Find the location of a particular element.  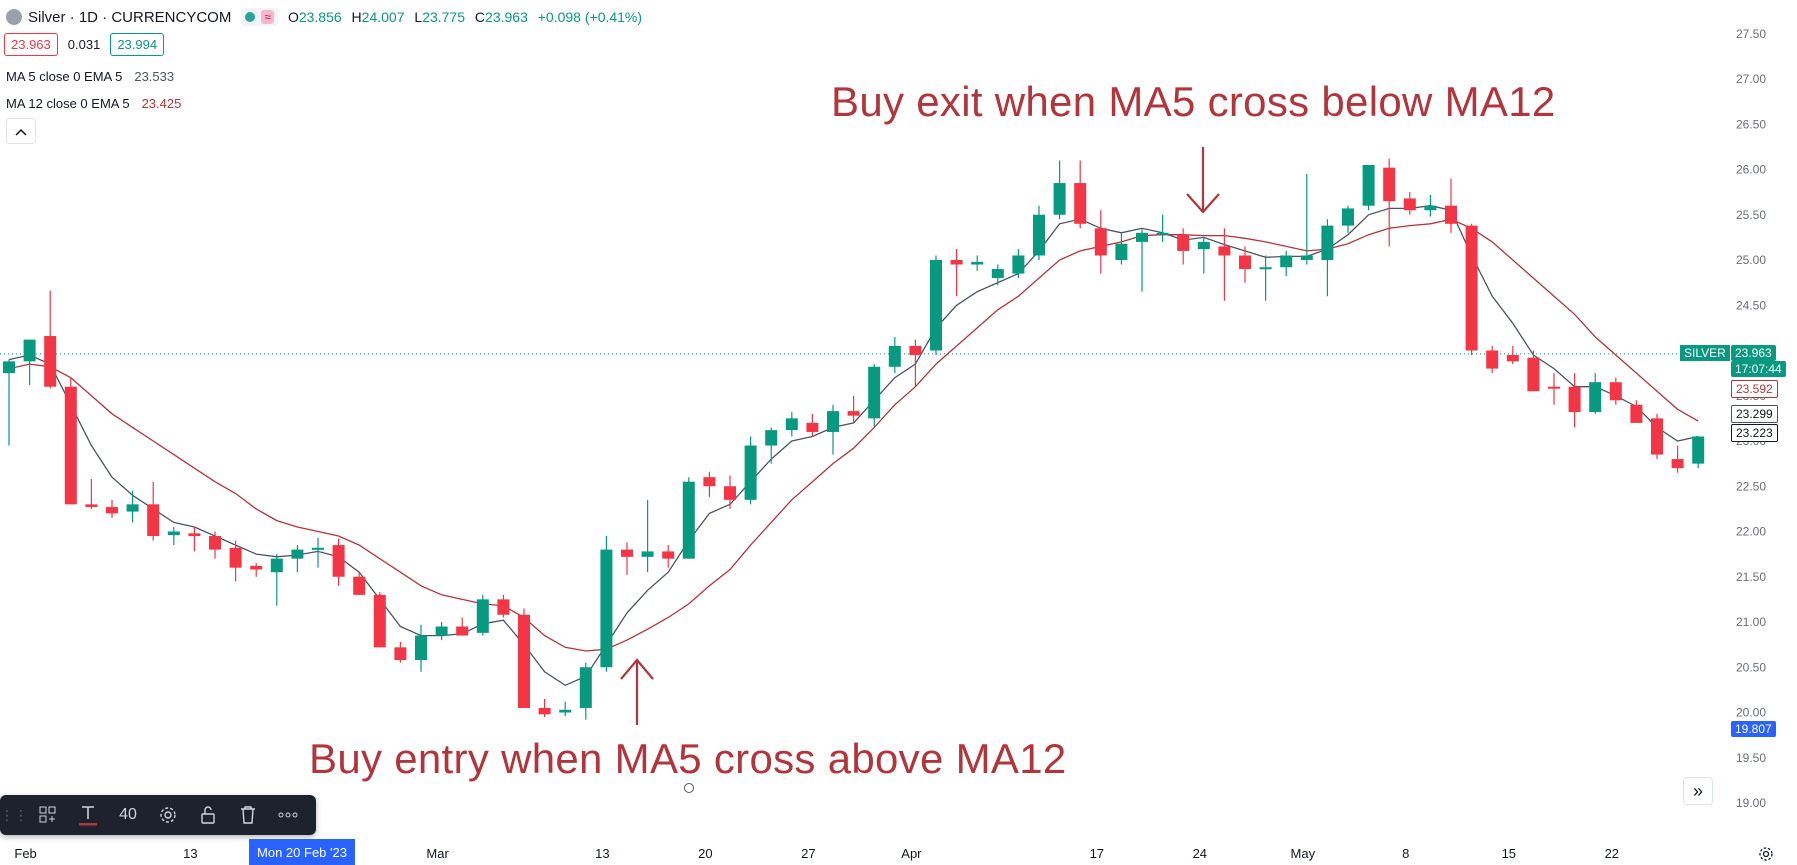

symbol-title: Silver · 1D · CURRENCYCOM is located at coordinates (130, 17).